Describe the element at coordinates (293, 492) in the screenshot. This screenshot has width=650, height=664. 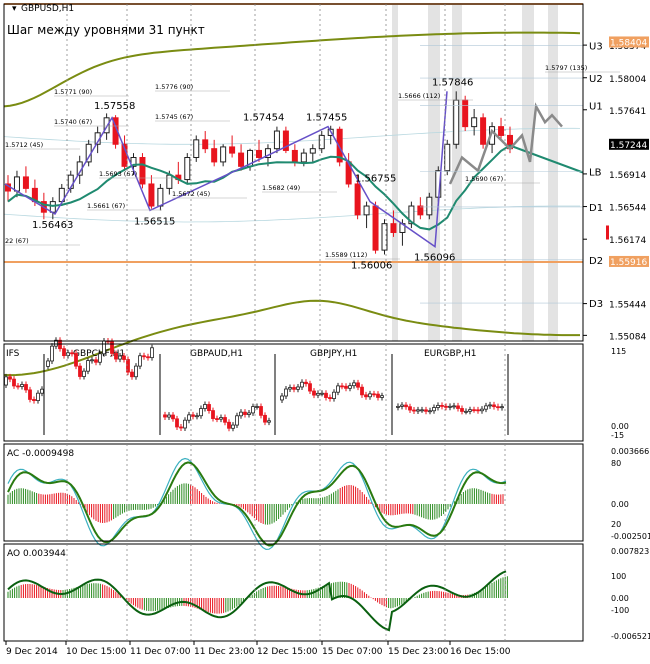
I see `panel-frame` at that location.